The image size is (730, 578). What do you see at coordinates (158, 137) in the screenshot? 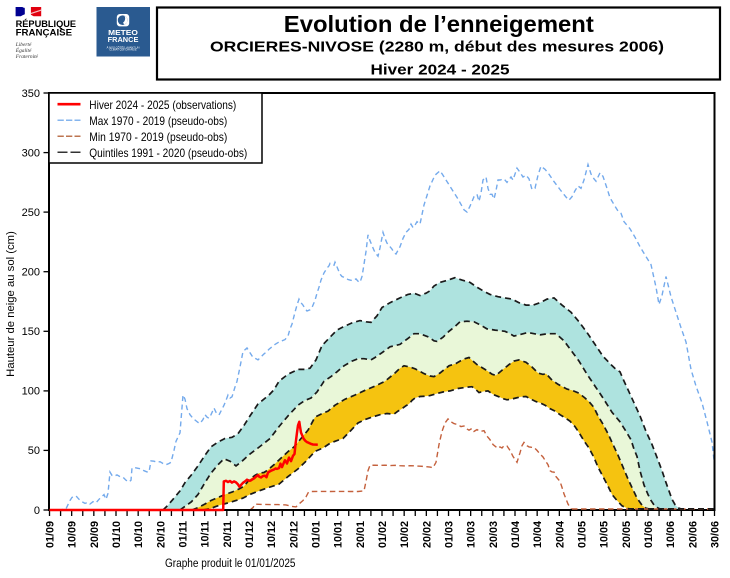
I see `svg-text: Min 1970 - 2019 (pseudo-obs)` at bounding box center [158, 137].